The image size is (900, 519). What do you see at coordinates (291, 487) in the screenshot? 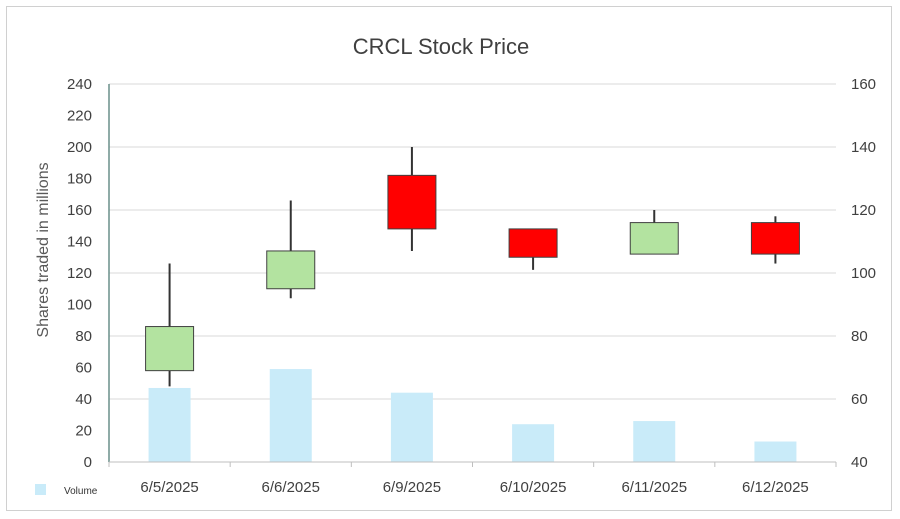
I see `x-axis-tick-label: 6/6/2025` at bounding box center [291, 487].